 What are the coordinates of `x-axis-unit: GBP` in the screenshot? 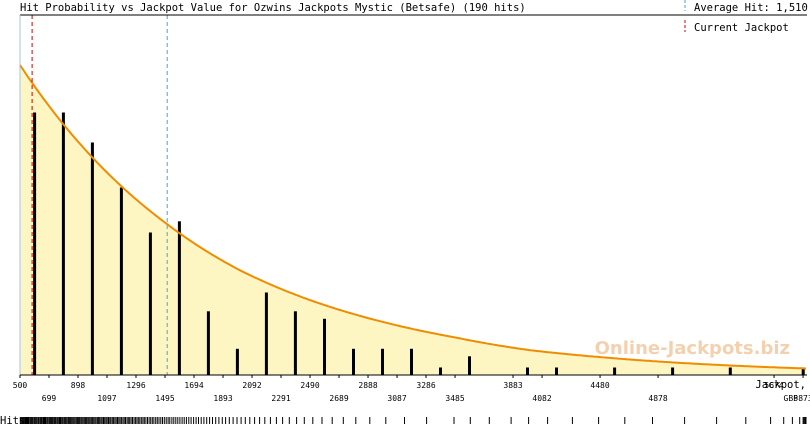 It's located at (791, 398).